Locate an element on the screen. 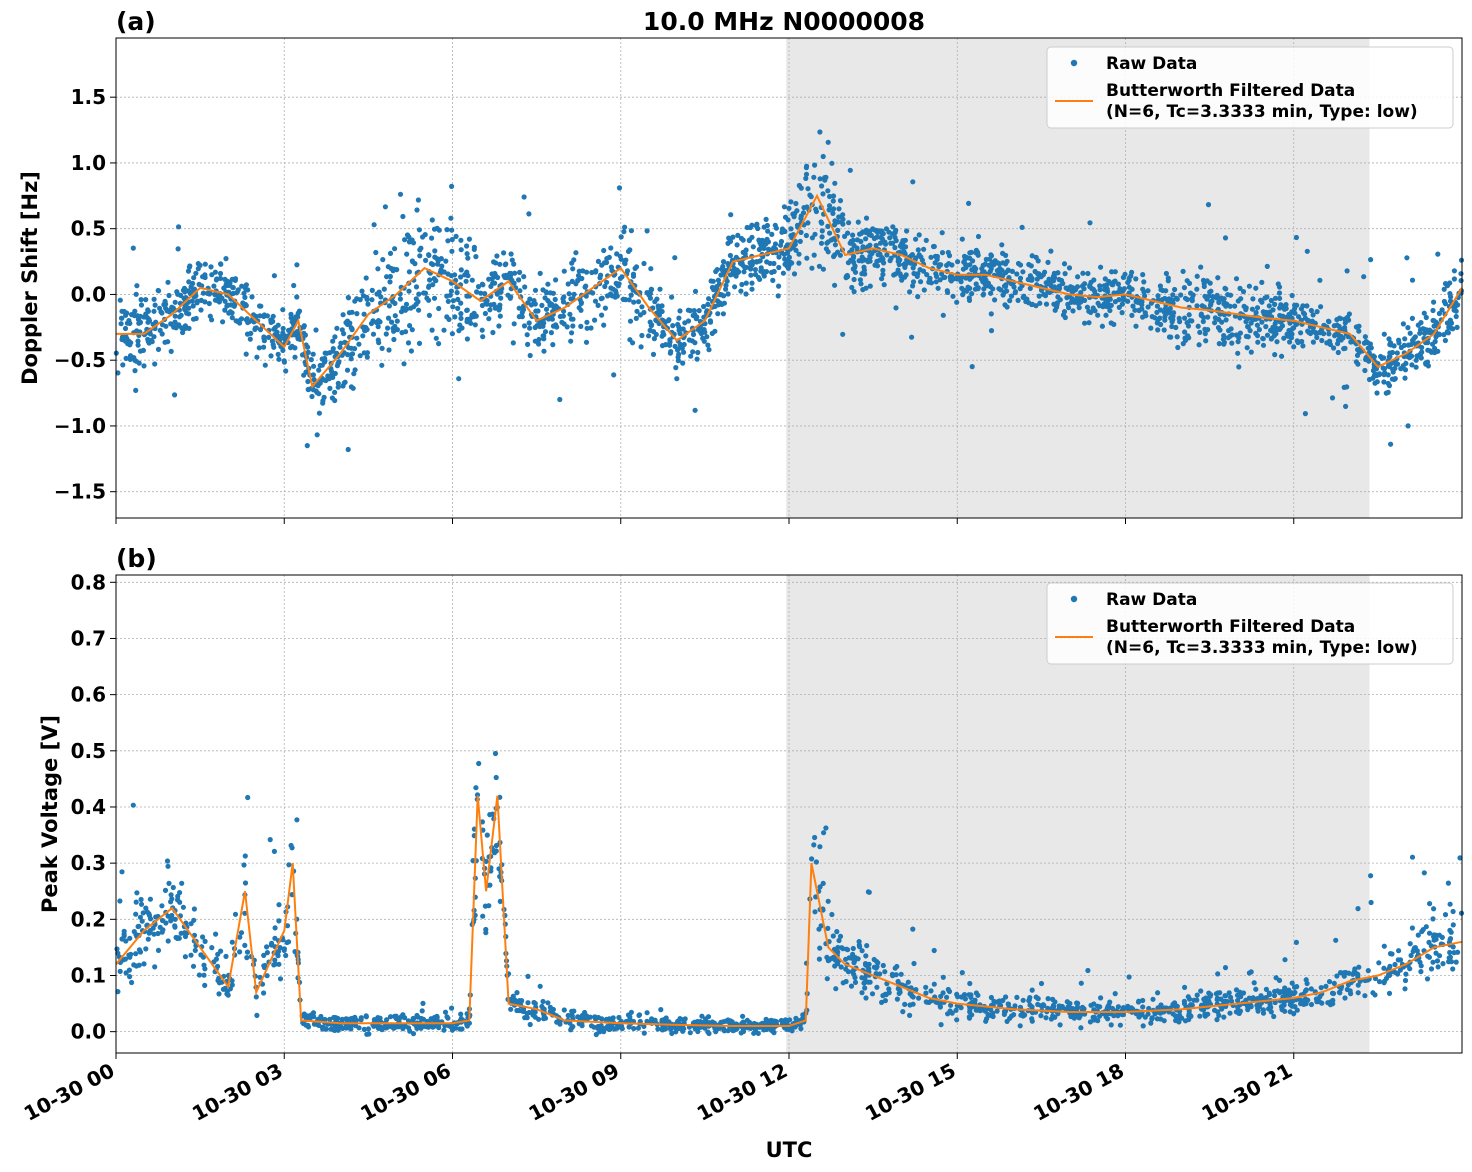 The height and width of the screenshot is (1172, 1472). x-tick-label: 10-30 09 is located at coordinates (574, 1092).